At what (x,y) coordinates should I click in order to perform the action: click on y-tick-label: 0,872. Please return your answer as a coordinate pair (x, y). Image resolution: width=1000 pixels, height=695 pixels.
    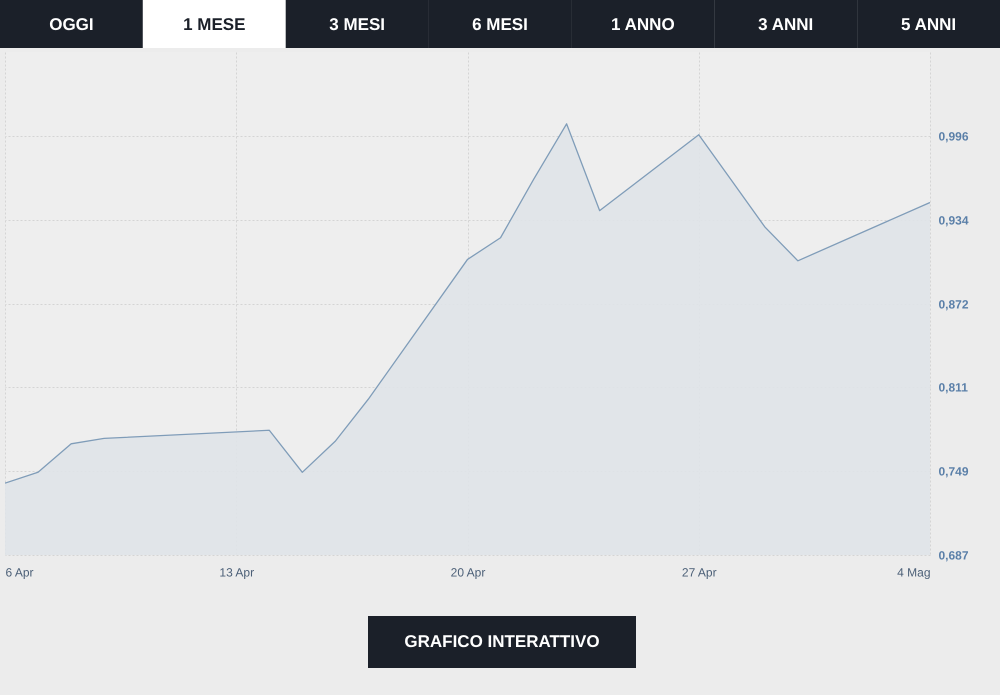
    Looking at the image, I should click on (953, 305).